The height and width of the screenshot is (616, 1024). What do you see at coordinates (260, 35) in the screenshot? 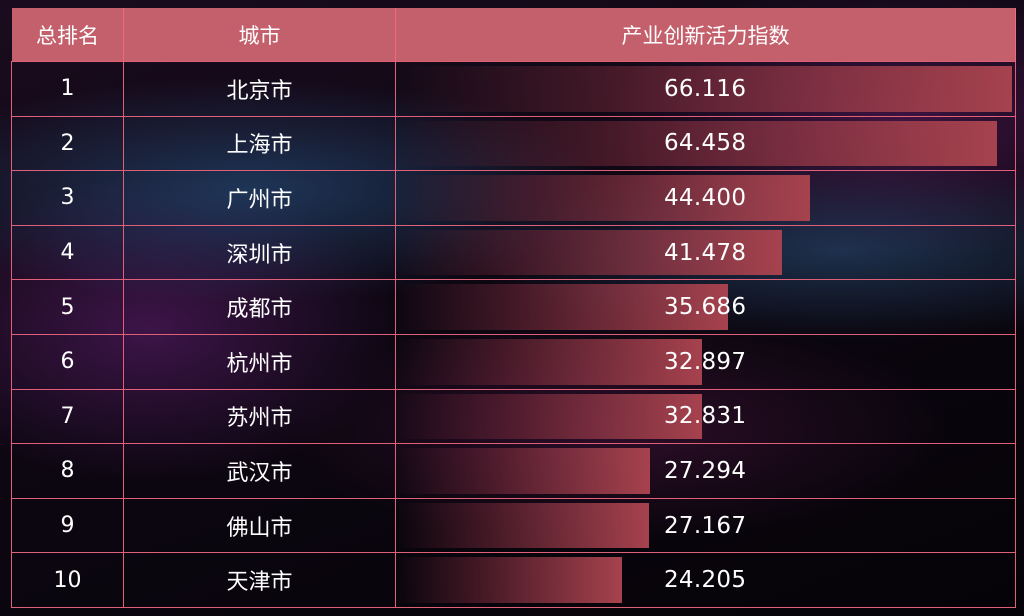
I see `header-city: 城市` at bounding box center [260, 35].